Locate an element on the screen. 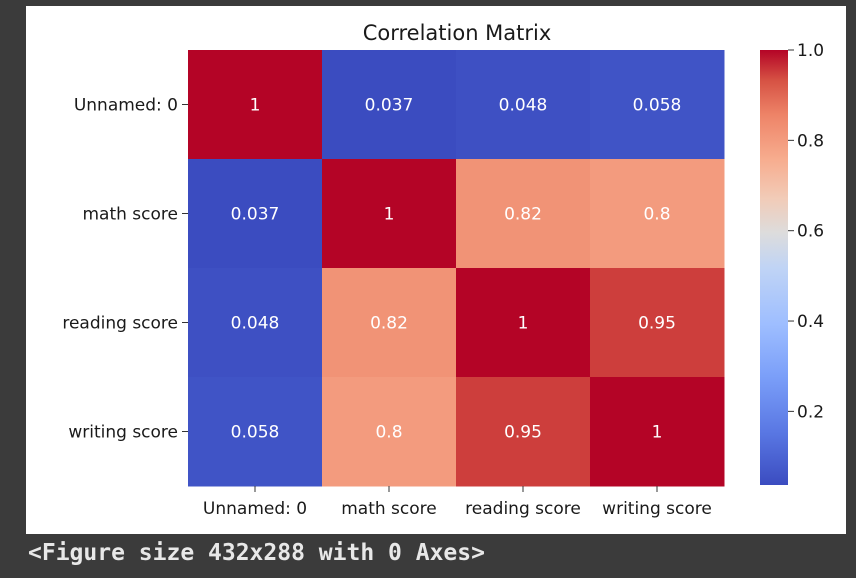 This screenshot has height=578, width=856. cell-annotation-r0-c1: 0.037 is located at coordinates (389, 106).